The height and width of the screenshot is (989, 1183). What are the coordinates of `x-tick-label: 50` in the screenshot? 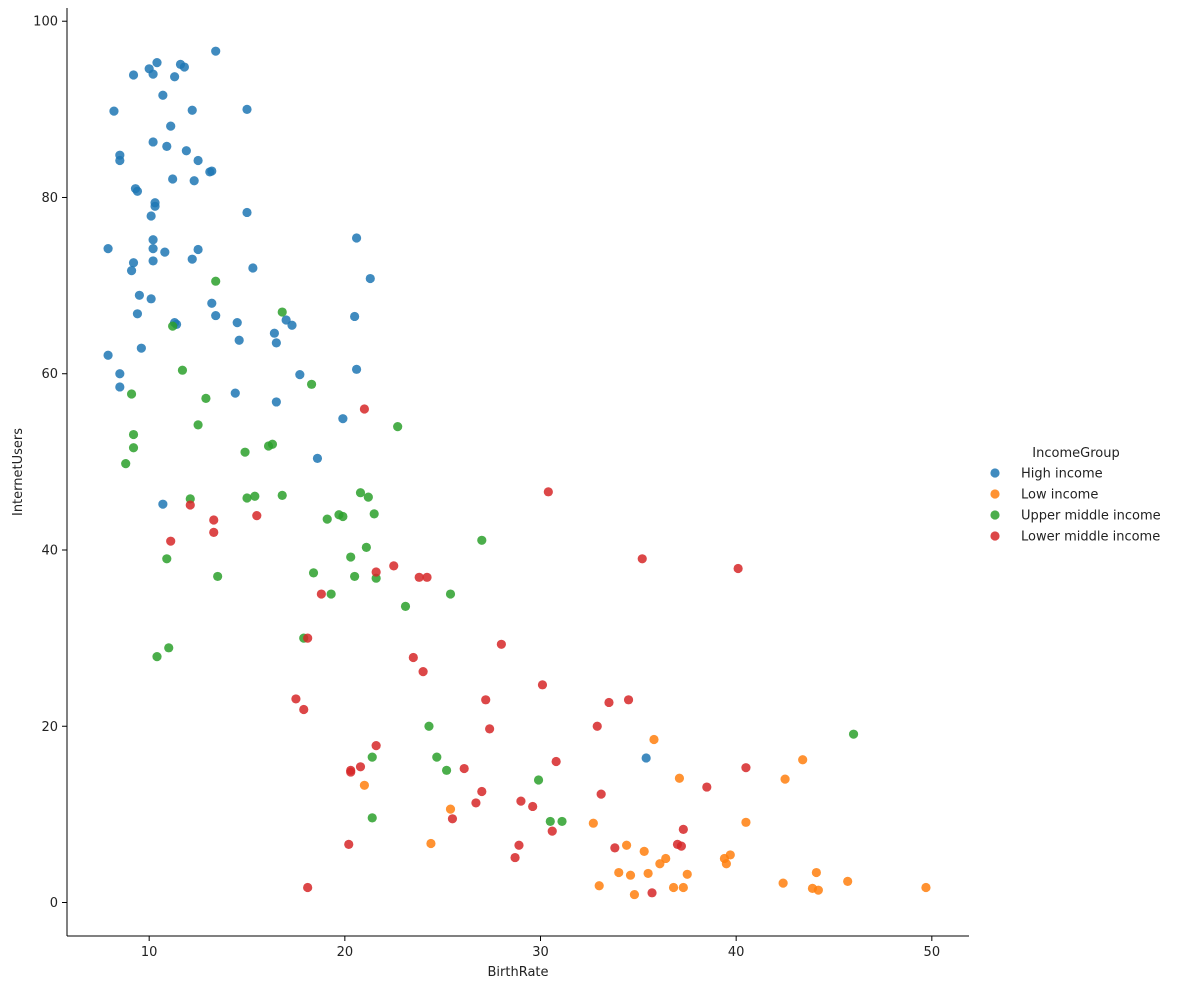 It's located at (932, 952).